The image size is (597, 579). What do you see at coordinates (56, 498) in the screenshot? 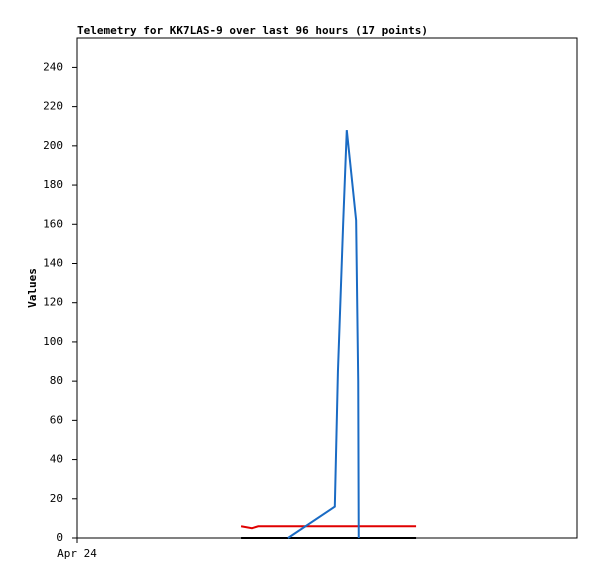
I see `y-tick-label: 20` at bounding box center [56, 498].